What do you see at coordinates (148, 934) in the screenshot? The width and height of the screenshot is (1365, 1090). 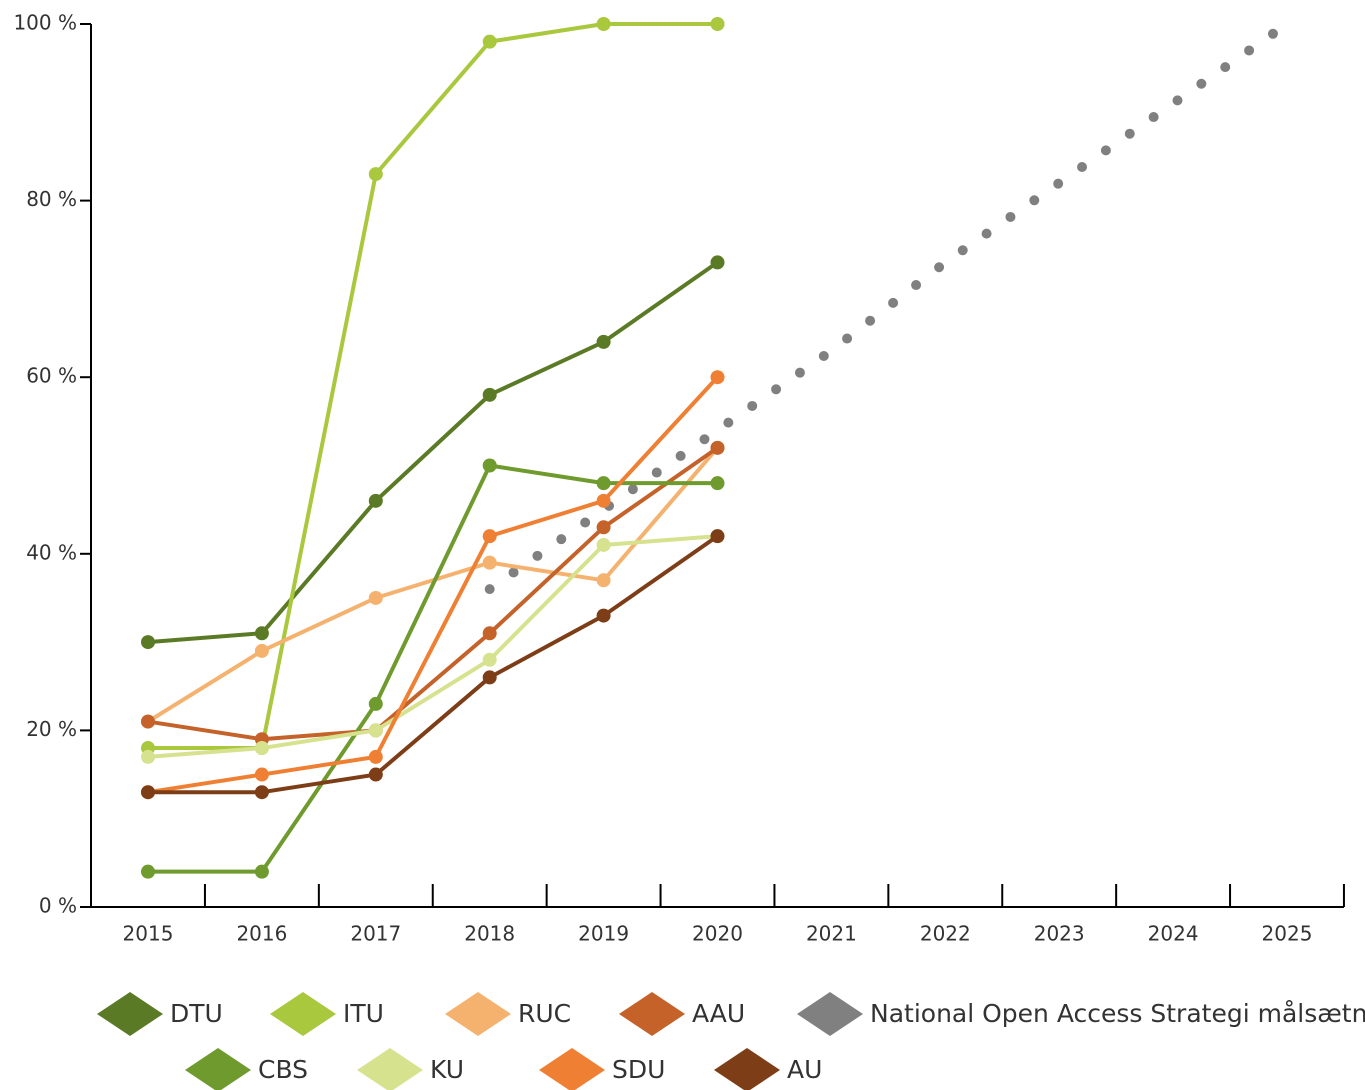 I see `x-tick-label: 2015` at bounding box center [148, 934].